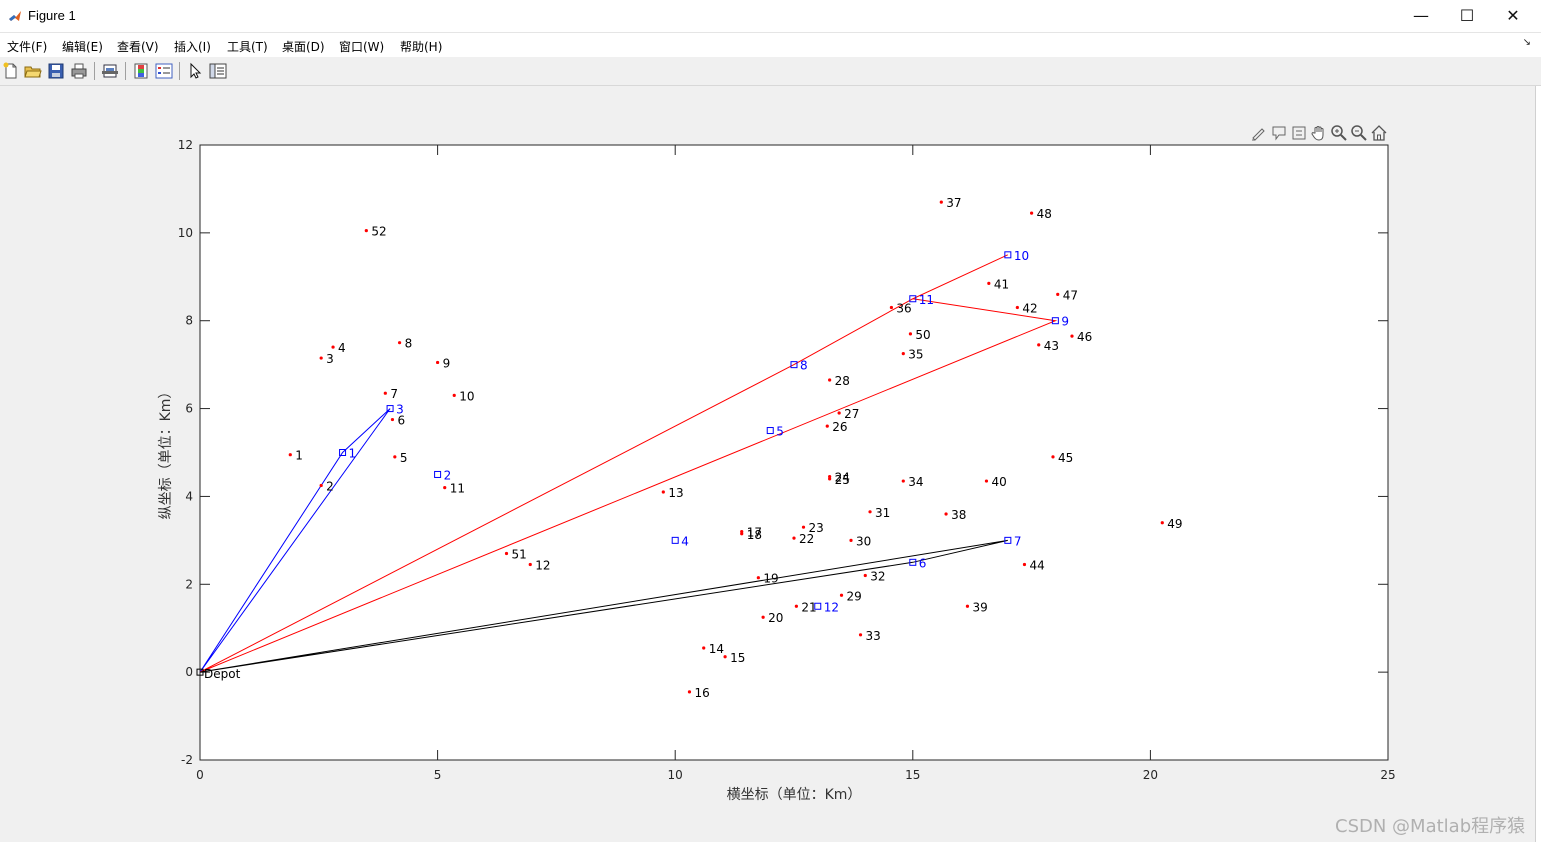  What do you see at coordinates (200, 775) in the screenshot?
I see `x-tick-label: 0` at bounding box center [200, 775].